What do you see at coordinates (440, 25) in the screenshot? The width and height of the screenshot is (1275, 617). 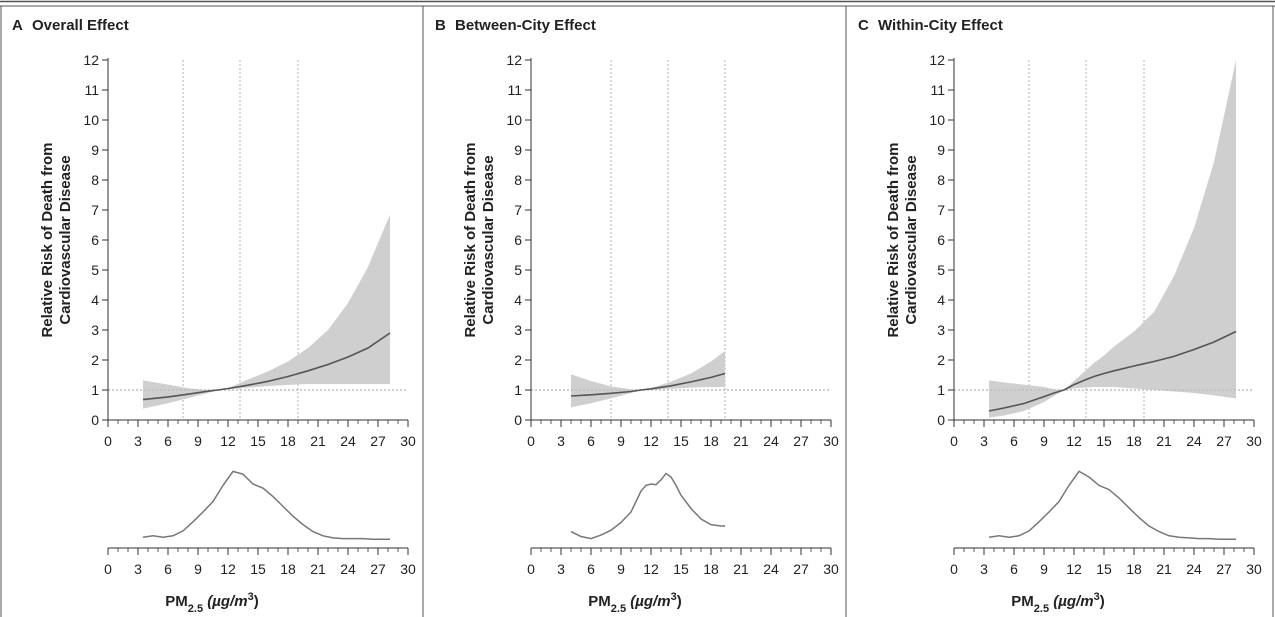 I see `panel-letter: B` at bounding box center [440, 25].